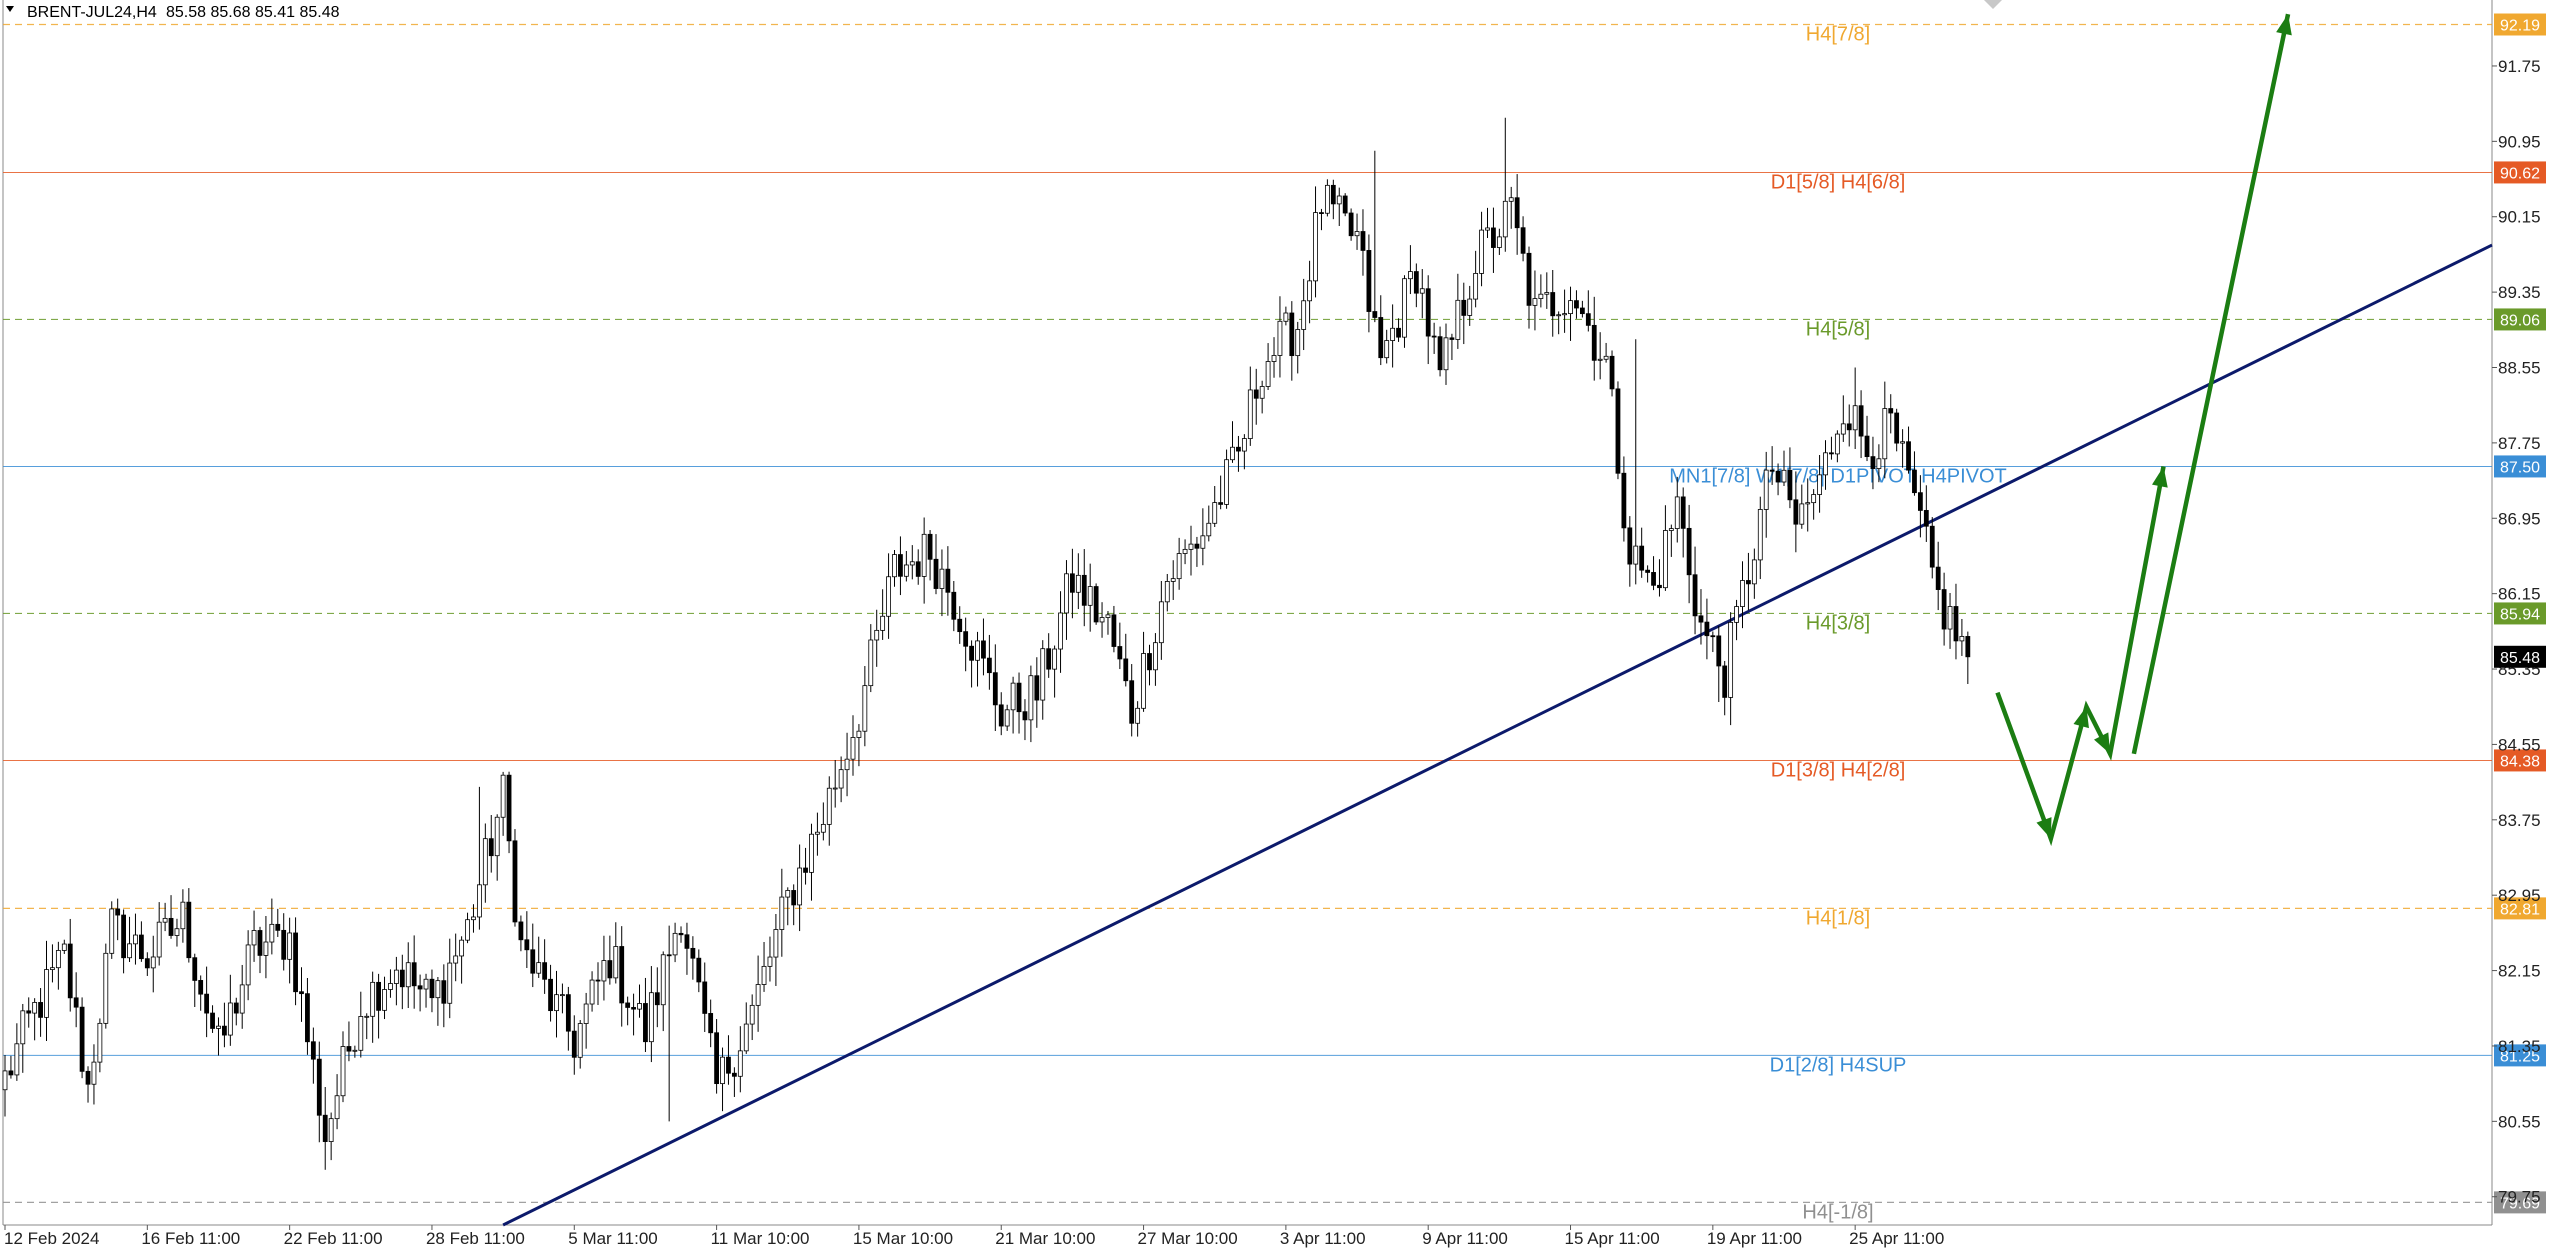 Image resolution: width=2560 pixels, height=1254 pixels. What do you see at coordinates (173, 12) in the screenshot?
I see `chart-header: BRENT-JUL24,H4 85.58 85.68 85.41 85.48` at bounding box center [173, 12].